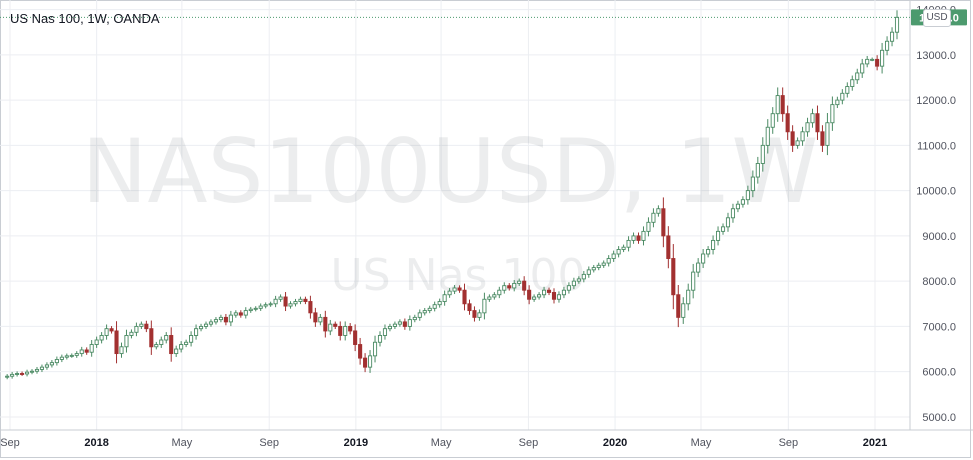  Describe the element at coordinates (443, 443) in the screenshot. I see `time-axis: Sep 2018 May Sep 2019 May Sep 2020 May Sep 2021` at that location.